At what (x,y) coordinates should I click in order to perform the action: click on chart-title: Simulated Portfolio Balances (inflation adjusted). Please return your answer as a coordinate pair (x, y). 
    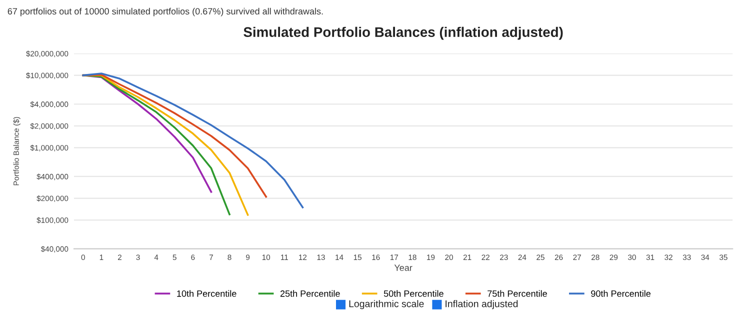
    Looking at the image, I should click on (403, 33).